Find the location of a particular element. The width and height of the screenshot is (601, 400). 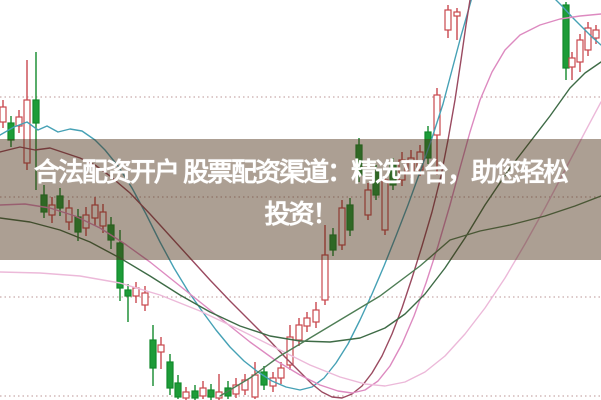

promo-text-line2: 投资！ is located at coordinates (301, 214).